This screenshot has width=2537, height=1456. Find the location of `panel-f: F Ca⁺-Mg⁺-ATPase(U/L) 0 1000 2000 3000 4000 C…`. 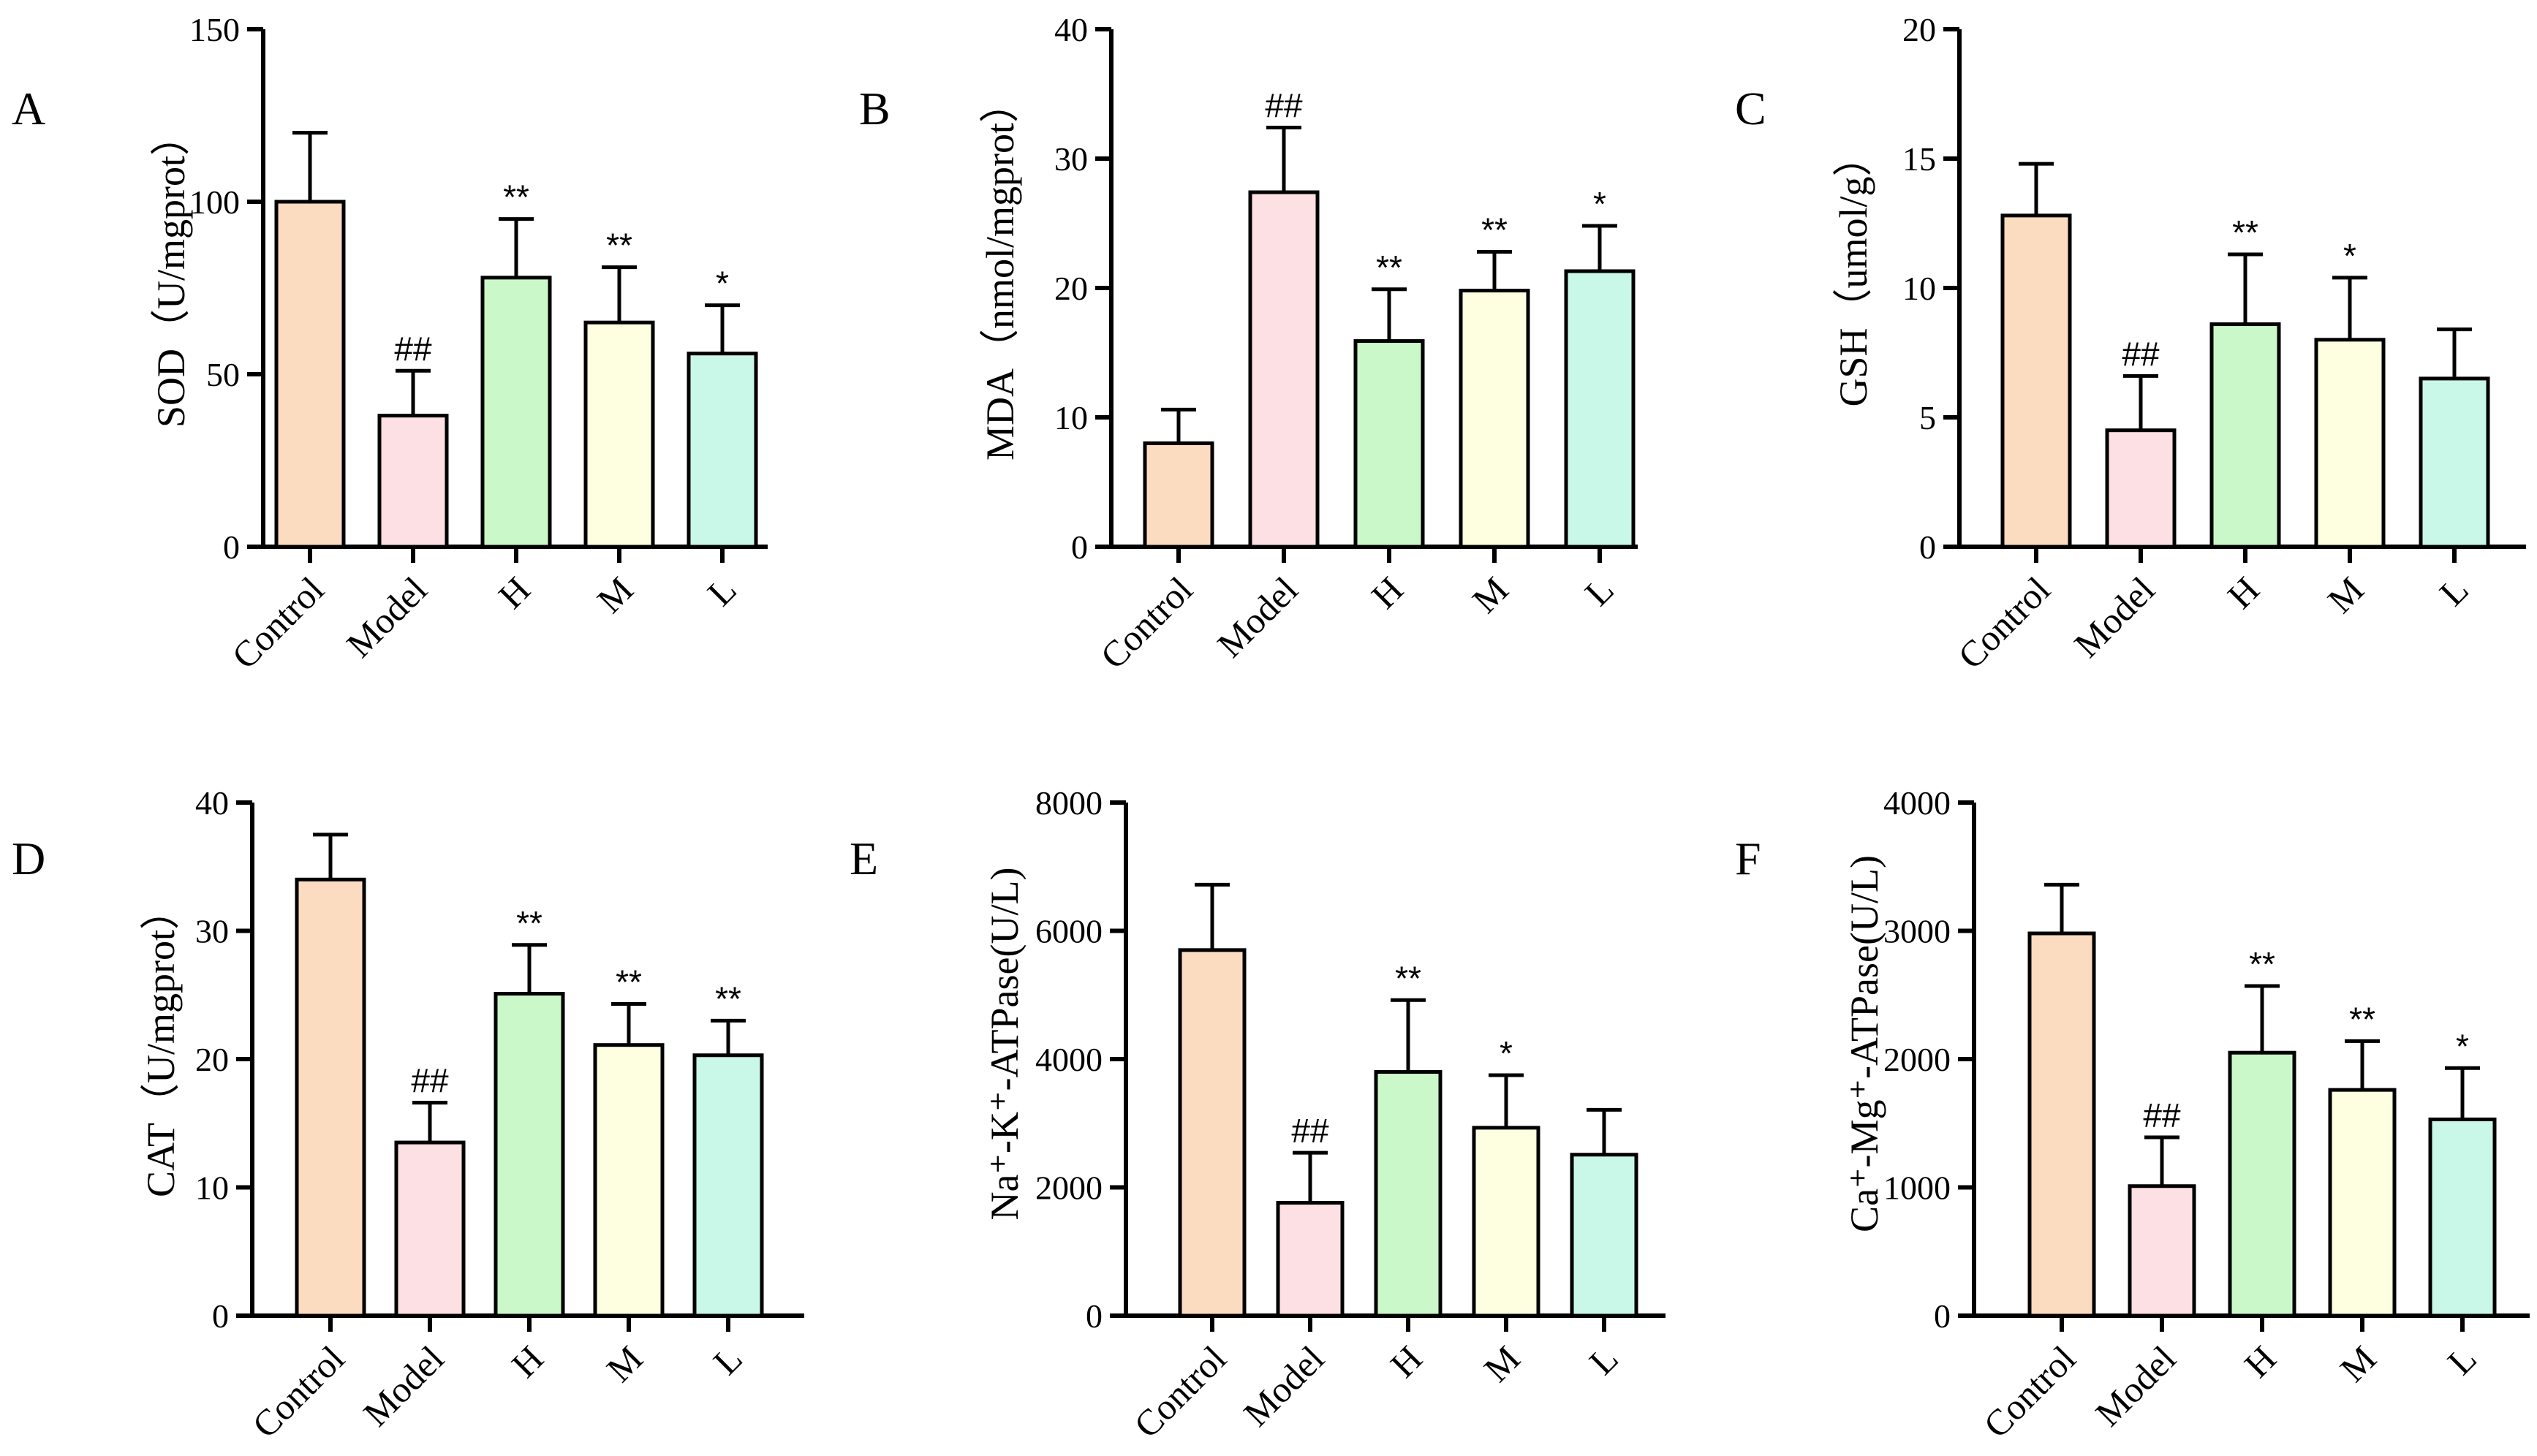

panel-f: F Ca⁺-Mg⁺-ATPase(U/L) 0 1000 2000 3000 4000 C… is located at coordinates (2132, 1115).